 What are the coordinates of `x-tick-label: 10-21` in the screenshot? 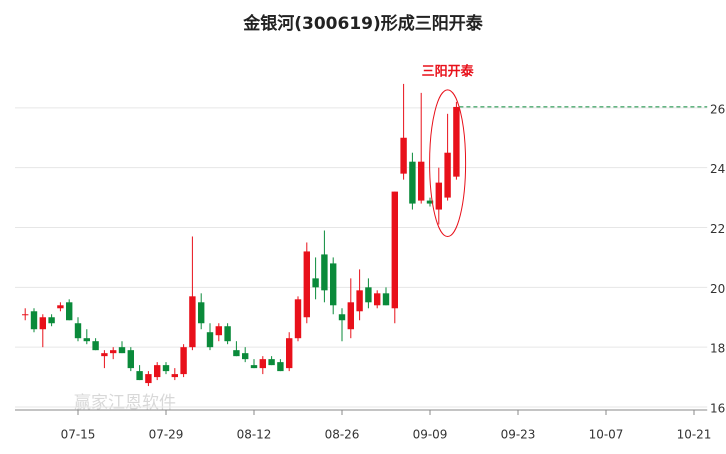 It's located at (694, 435).